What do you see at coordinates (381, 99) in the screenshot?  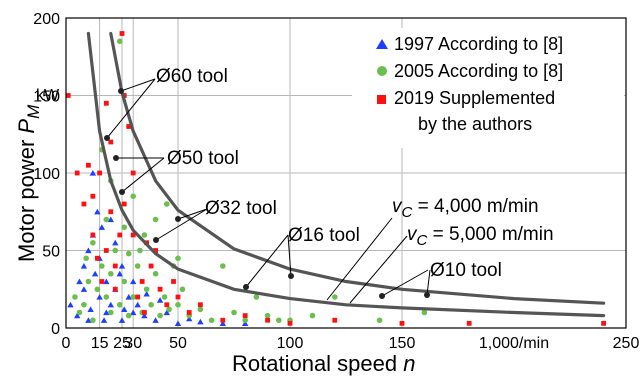 I see `legend-marker-2019` at bounding box center [381, 99].